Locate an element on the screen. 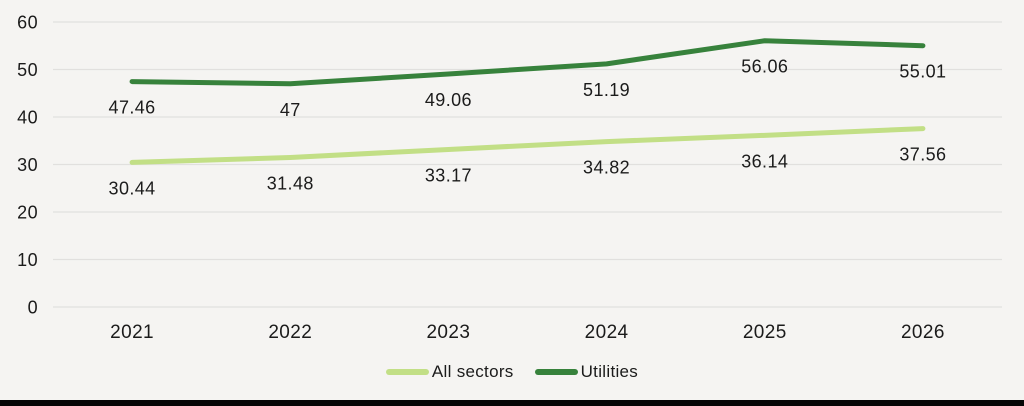 The image size is (1024, 406). data-label: 51.19 is located at coordinates (606, 90).